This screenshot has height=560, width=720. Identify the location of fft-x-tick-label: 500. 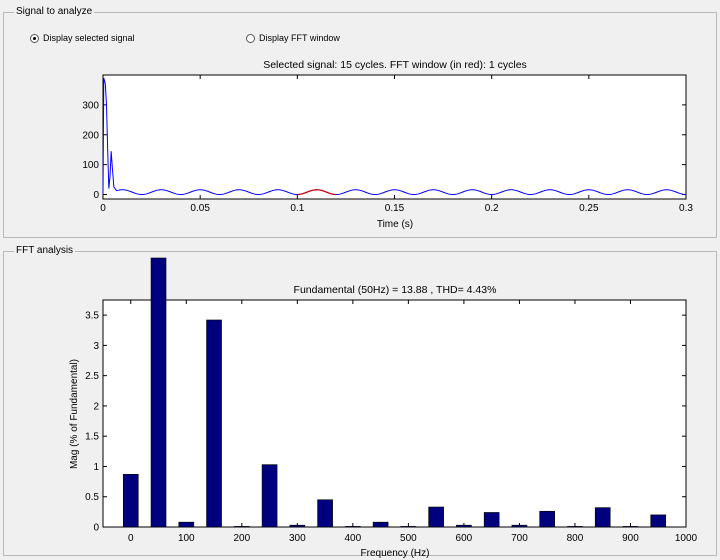
(408, 538).